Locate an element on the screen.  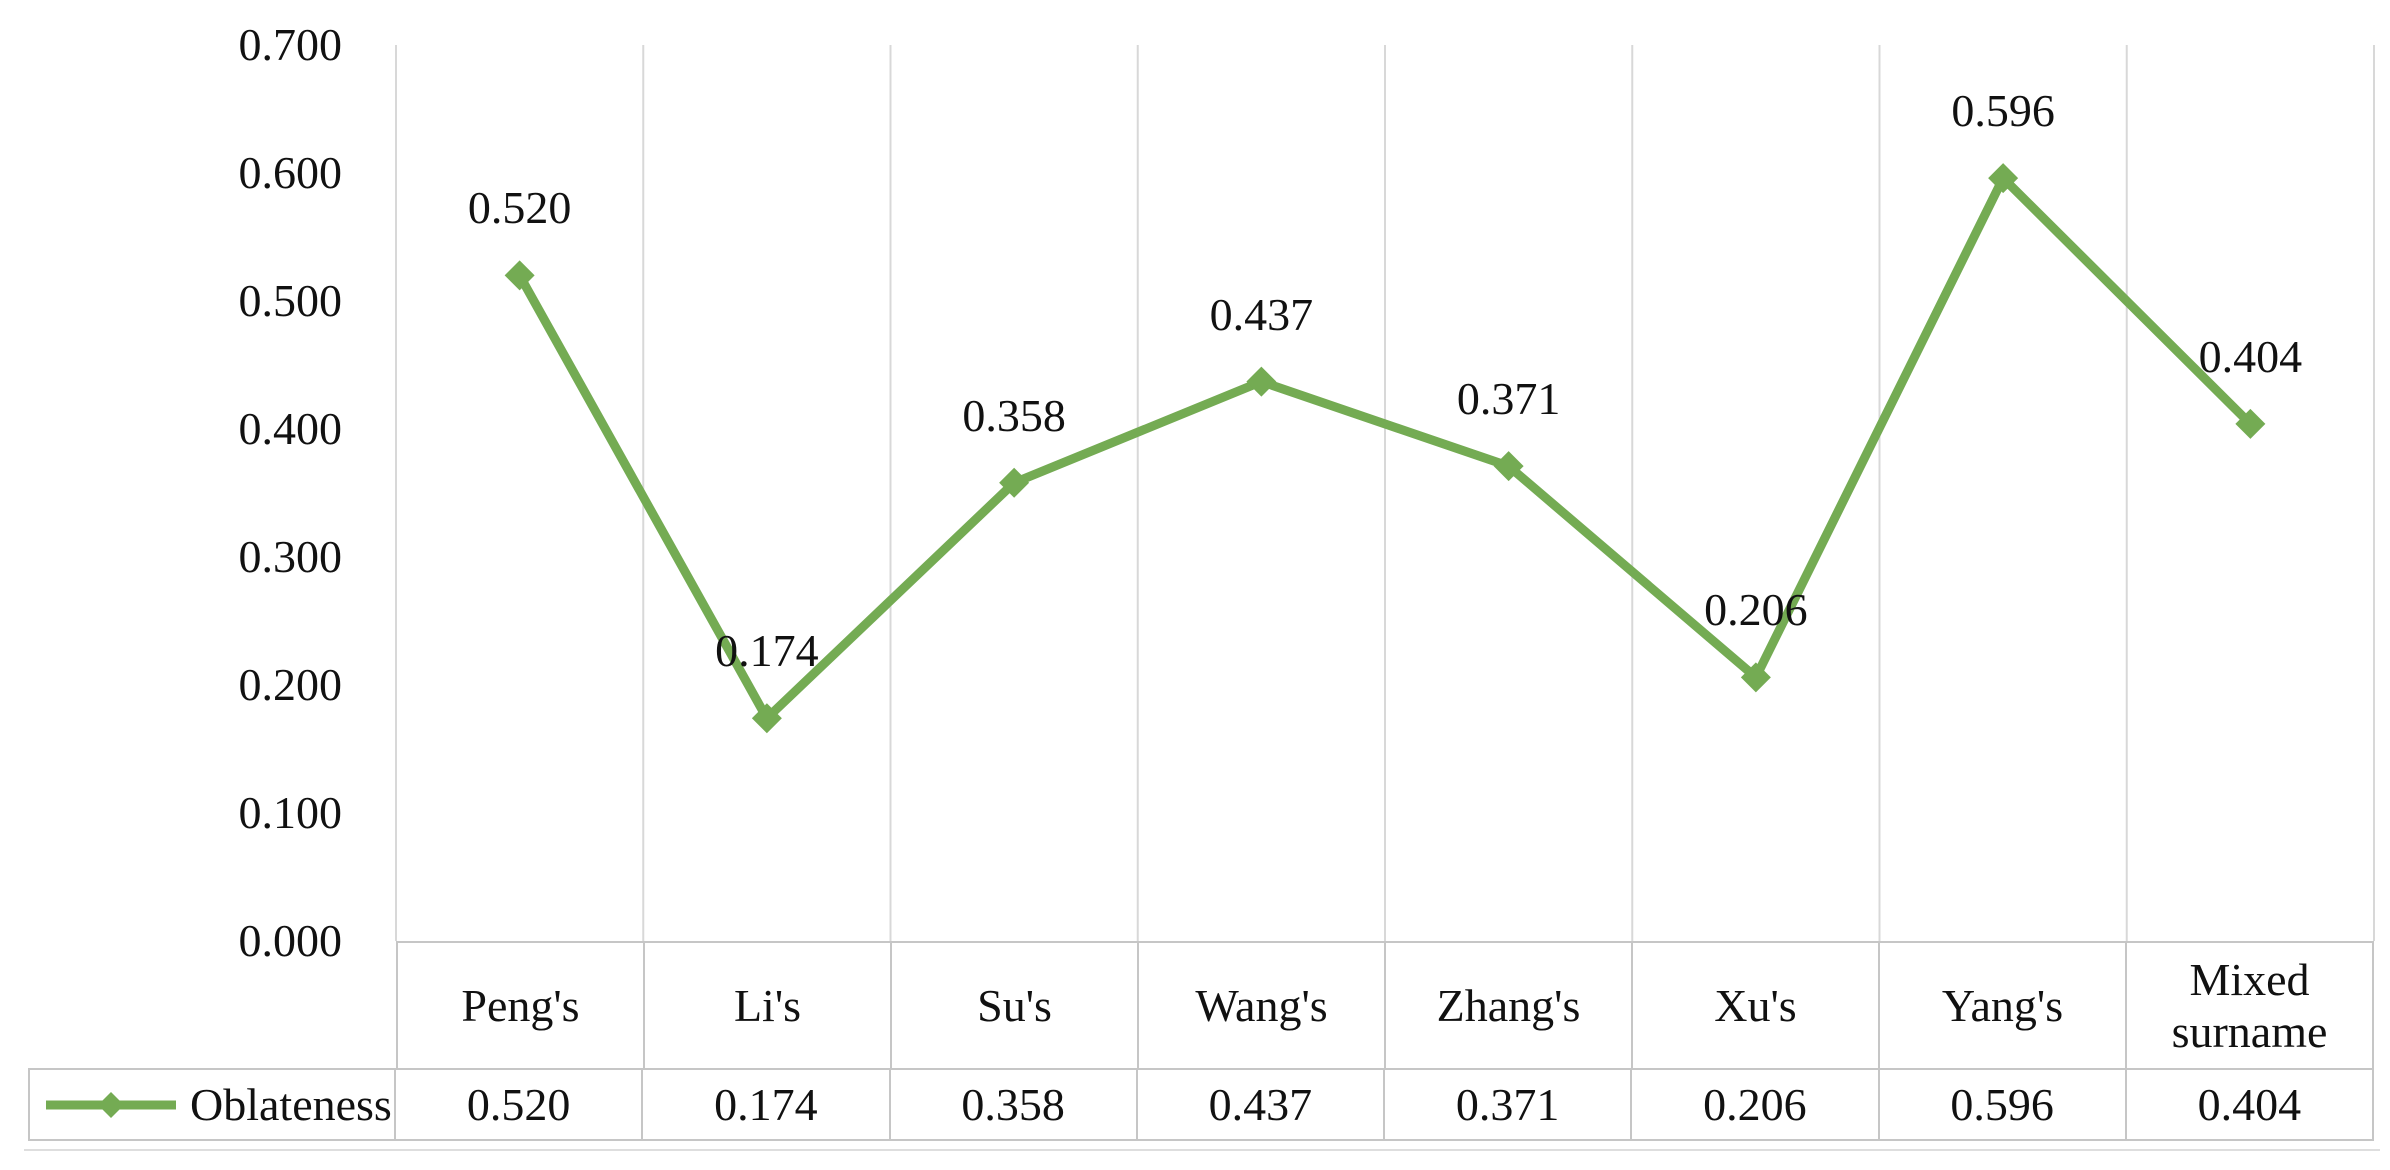
y-axis-tick-label: 0.100 is located at coordinates (290, 812).